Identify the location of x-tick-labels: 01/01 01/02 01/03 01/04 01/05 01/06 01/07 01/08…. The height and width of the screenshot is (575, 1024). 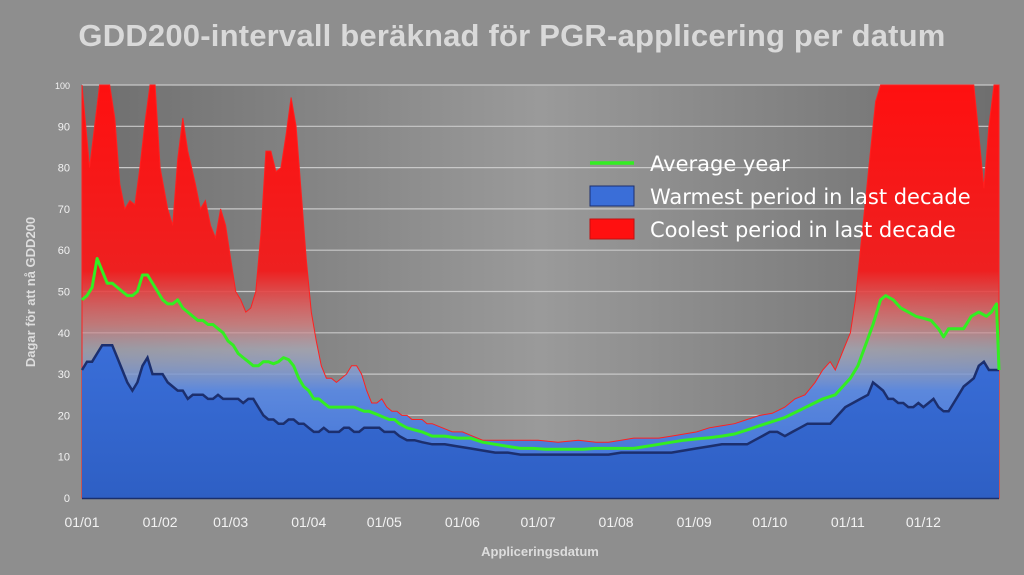
(502, 522).